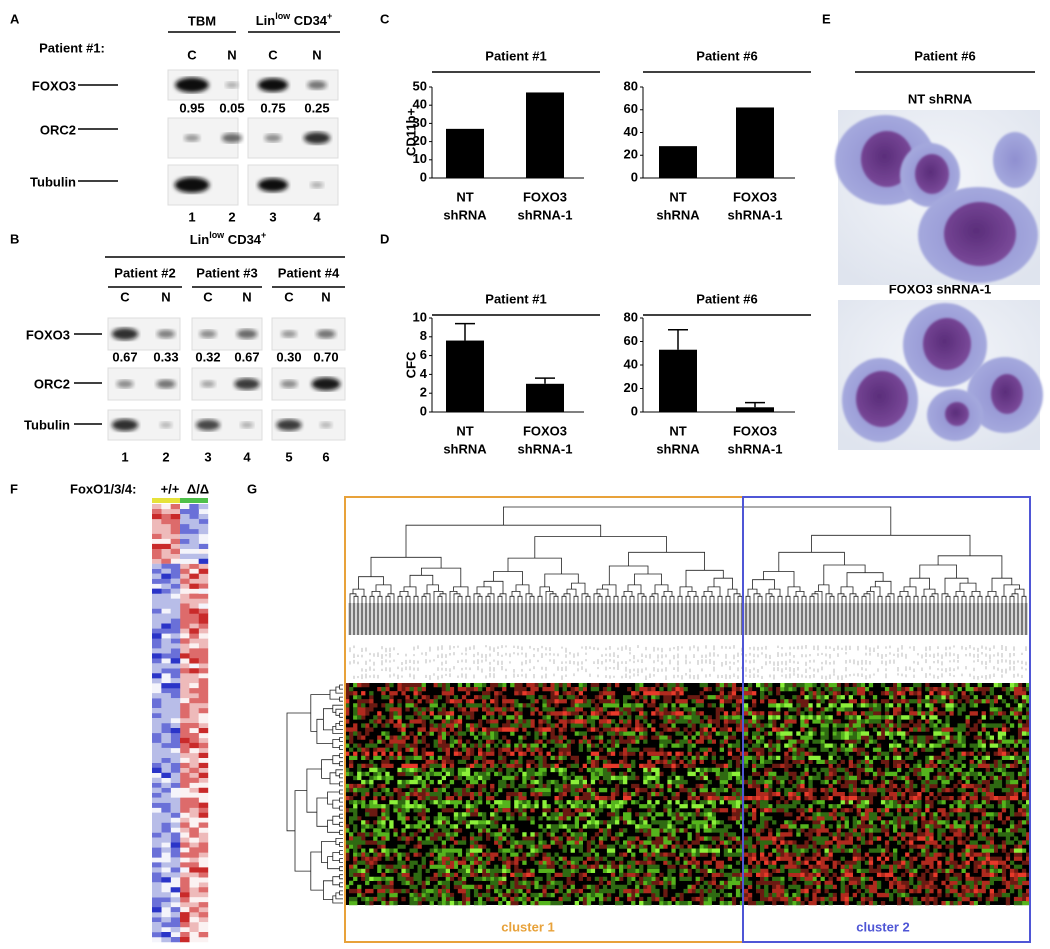 This screenshot has height=949, width=1050. What do you see at coordinates (103, 488) in the screenshot?
I see `heatmap-label: FoxO1/3/4:` at bounding box center [103, 488].